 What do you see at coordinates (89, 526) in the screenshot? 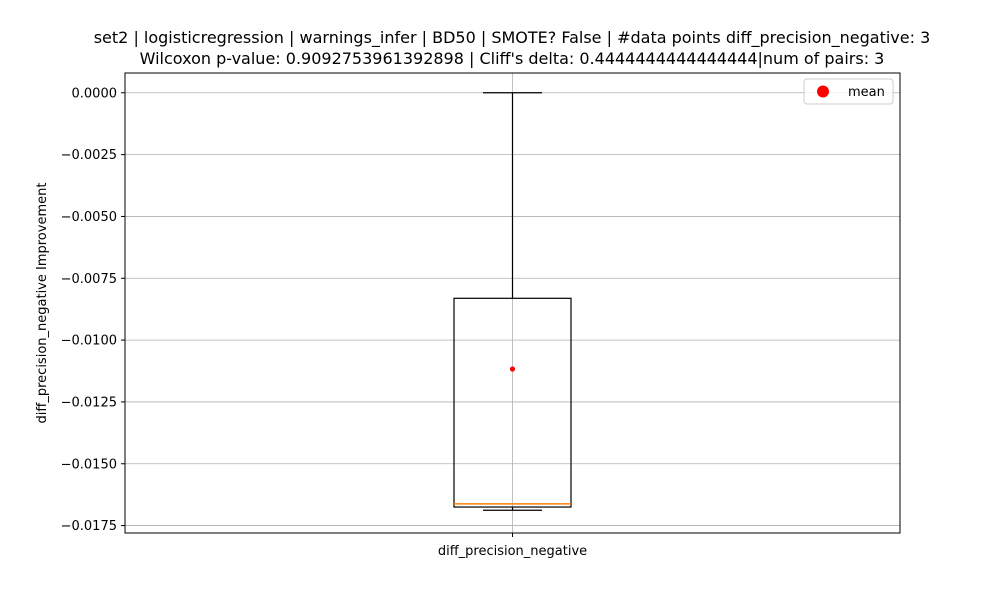
I see `y-tick-label: −0.0175` at bounding box center [89, 526].